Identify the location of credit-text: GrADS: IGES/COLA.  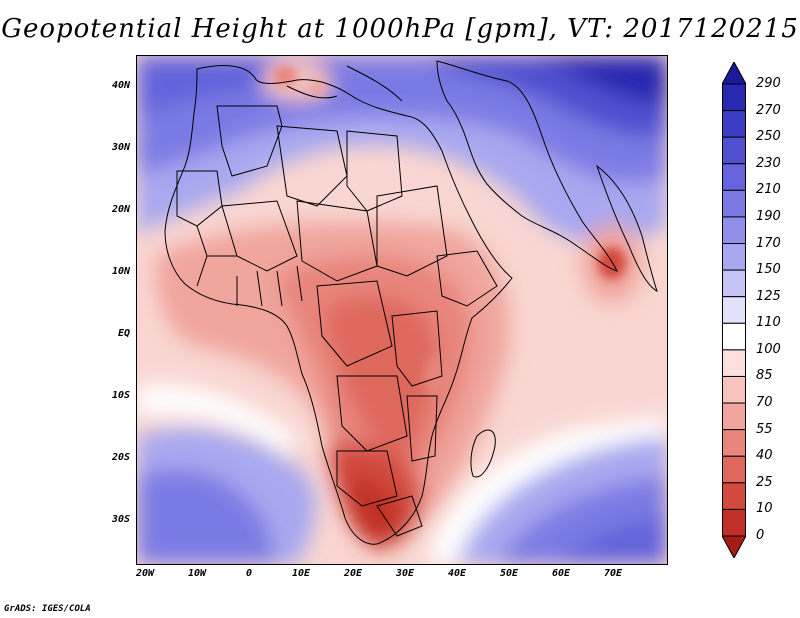
(47, 609).